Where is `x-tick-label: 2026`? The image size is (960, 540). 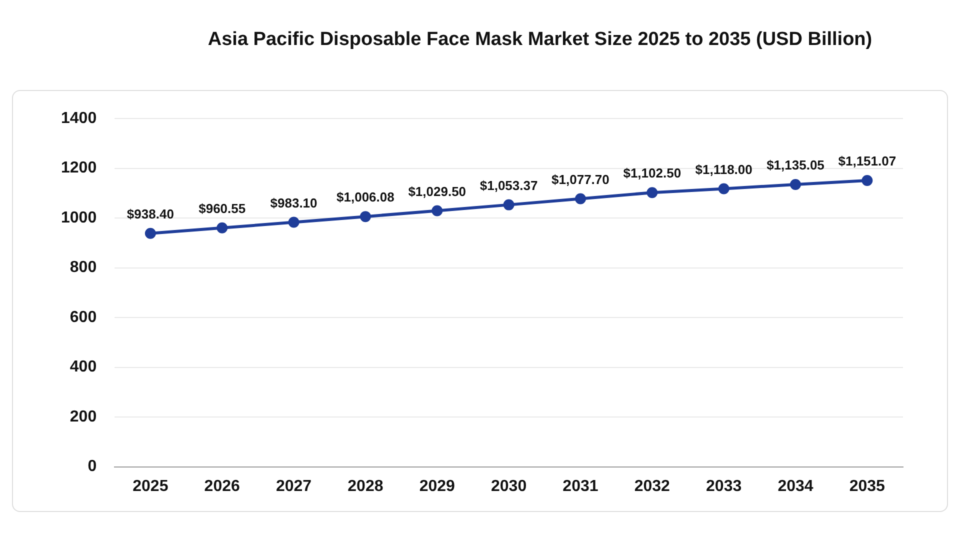 x-tick-label: 2026 is located at coordinates (222, 486).